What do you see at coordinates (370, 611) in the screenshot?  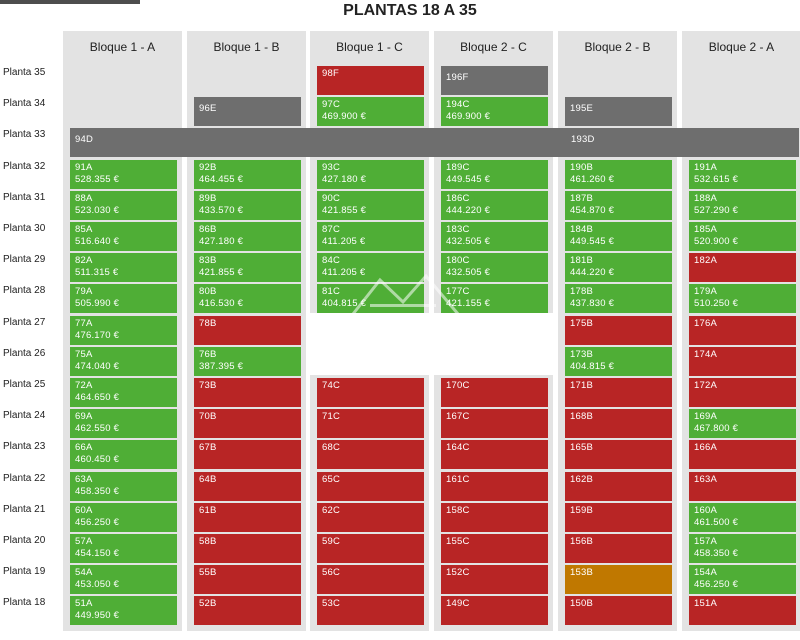 I see `unit-cell: 53C` at bounding box center [370, 611].